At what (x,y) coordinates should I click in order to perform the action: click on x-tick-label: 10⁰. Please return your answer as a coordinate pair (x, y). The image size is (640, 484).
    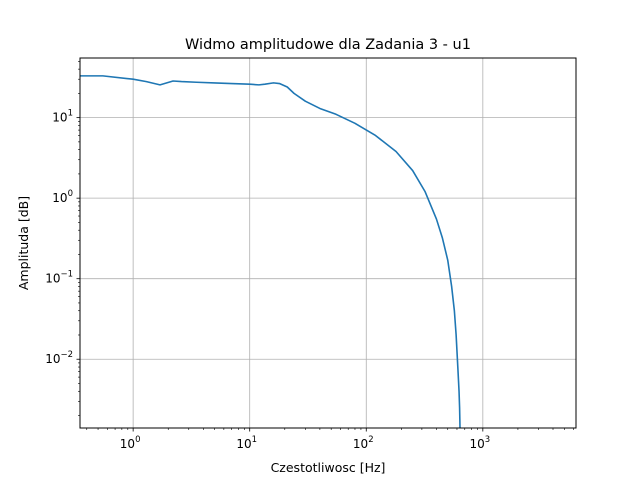
    Looking at the image, I should click on (130, 443).